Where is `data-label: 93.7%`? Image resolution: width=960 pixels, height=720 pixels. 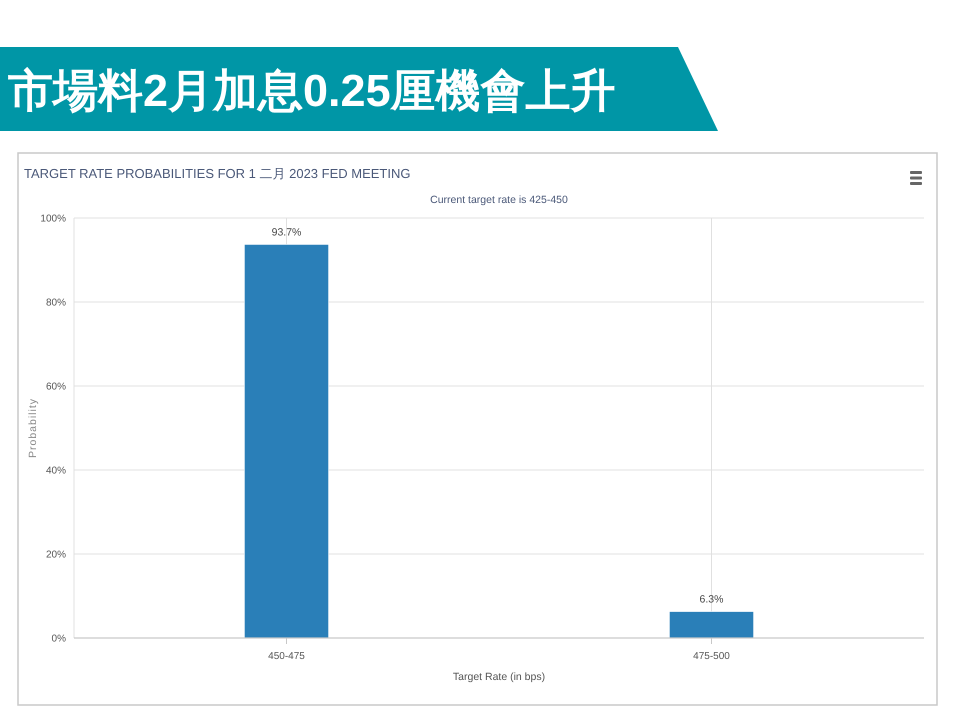
data-label: 93.7% is located at coordinates (287, 232).